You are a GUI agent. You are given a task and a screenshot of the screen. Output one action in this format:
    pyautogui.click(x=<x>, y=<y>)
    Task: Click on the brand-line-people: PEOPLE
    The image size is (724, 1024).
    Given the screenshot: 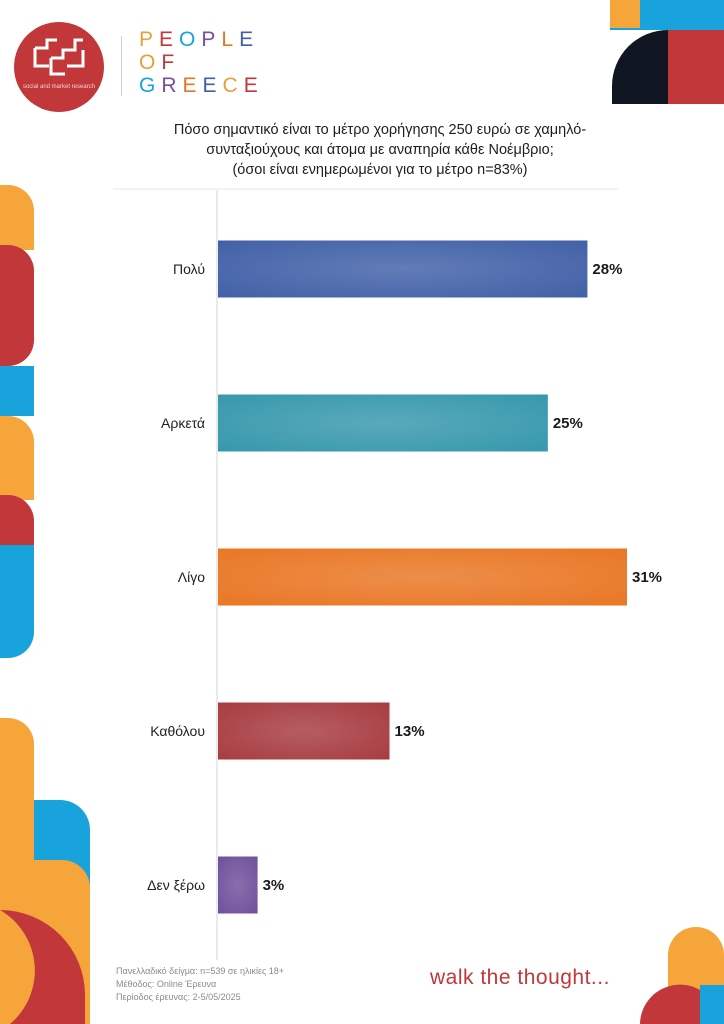 What is the action you would take?
    pyautogui.click(x=201, y=39)
    